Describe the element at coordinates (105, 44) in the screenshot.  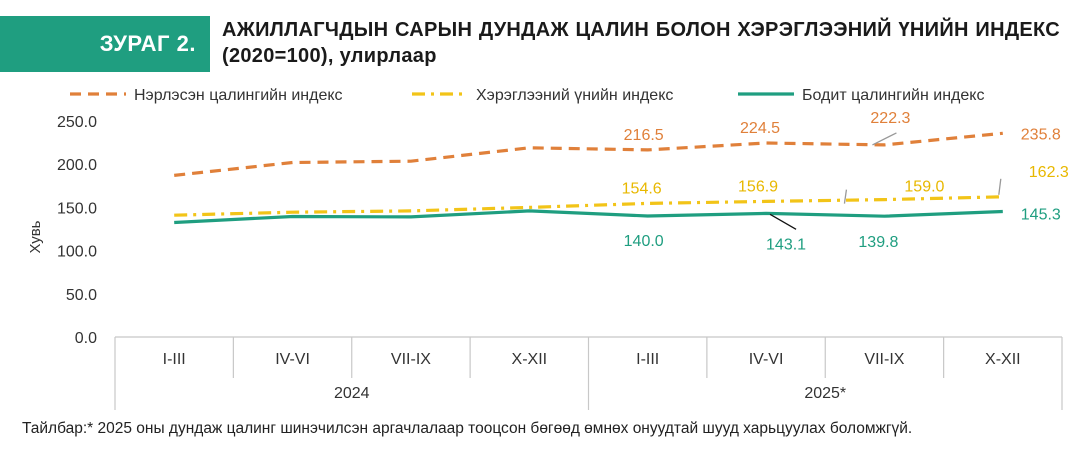
I see `figure-number-badge: ЗУРАГ 2.` at that location.